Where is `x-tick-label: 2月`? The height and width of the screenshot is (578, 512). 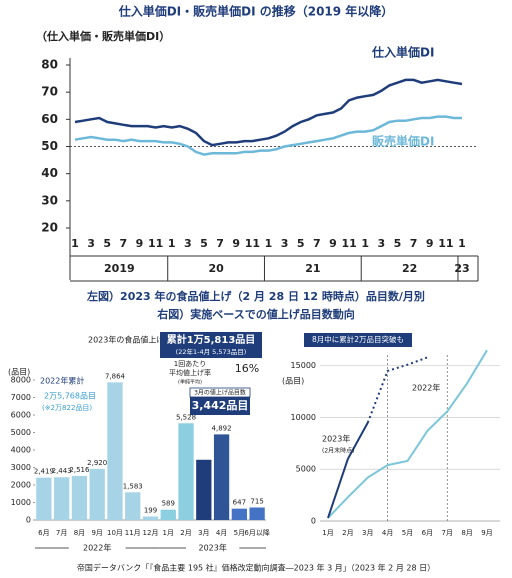 x-tick-label: 2月 is located at coordinates (347, 533).